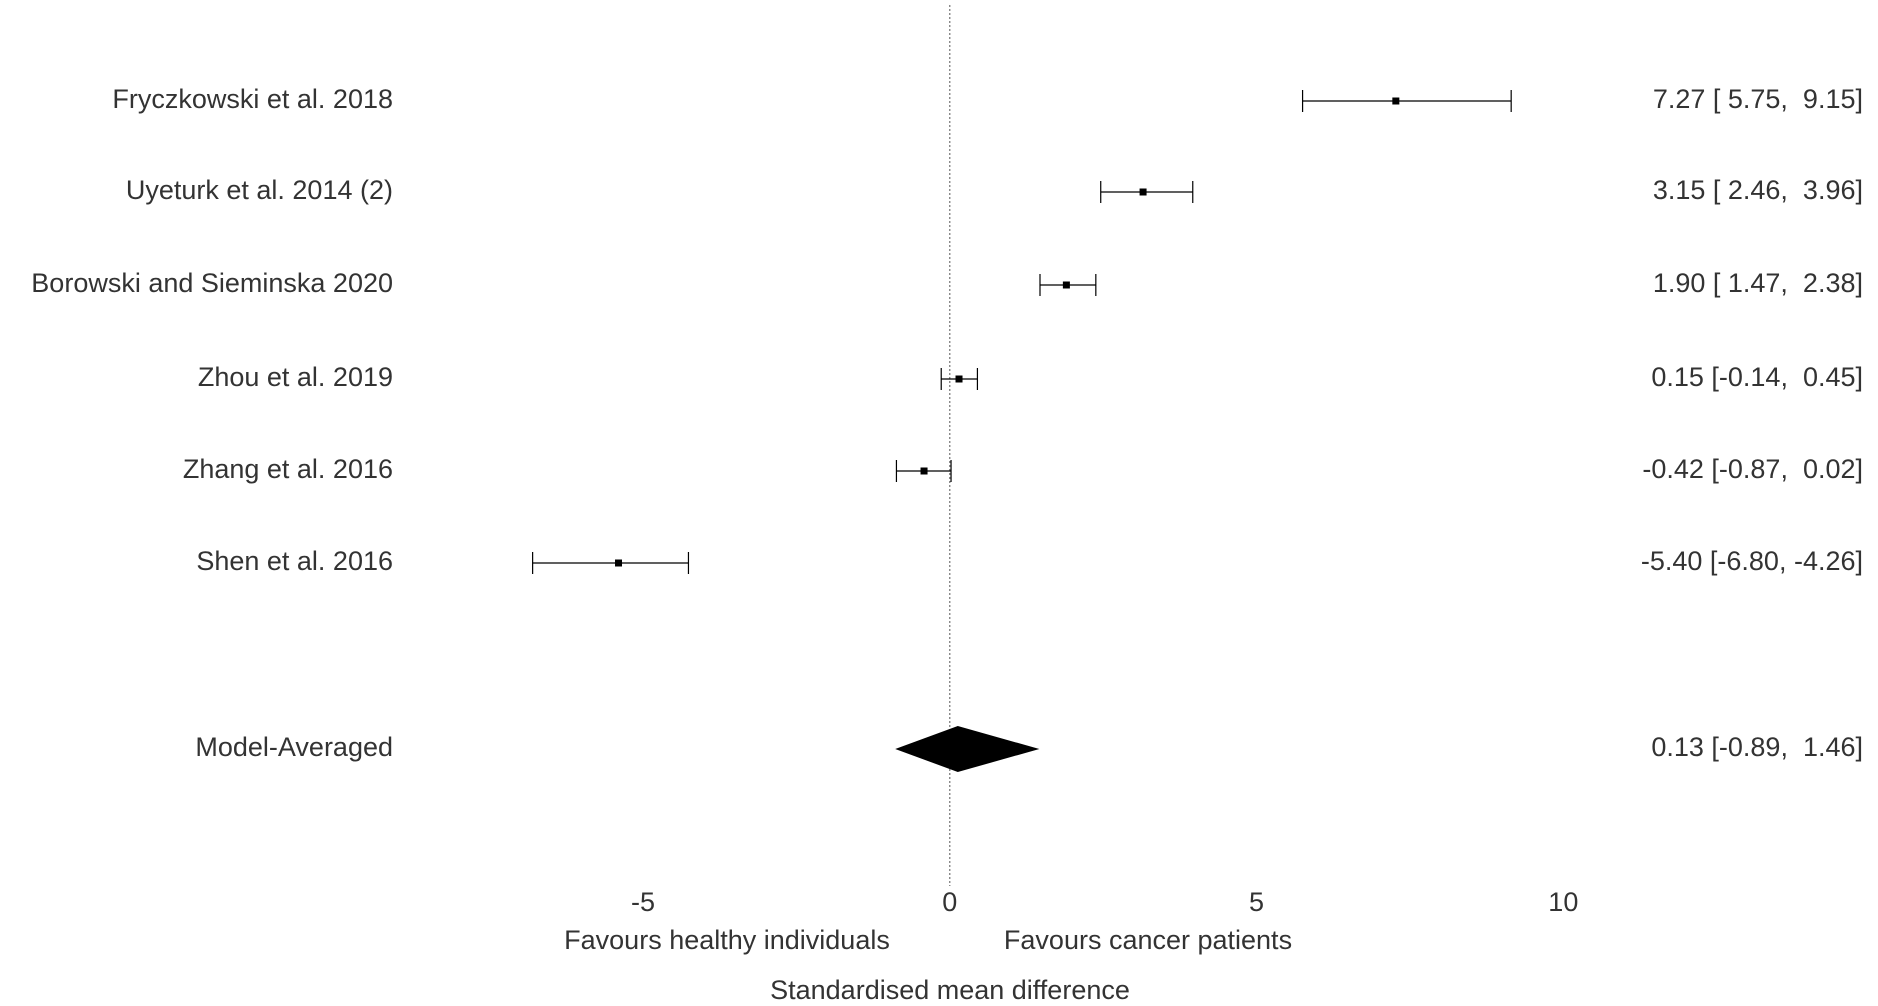 The width and height of the screenshot is (1878, 1006). What do you see at coordinates (1752, 469) in the screenshot?
I see `ci-label: -0.42 [-0.87, 0.02]` at bounding box center [1752, 469].